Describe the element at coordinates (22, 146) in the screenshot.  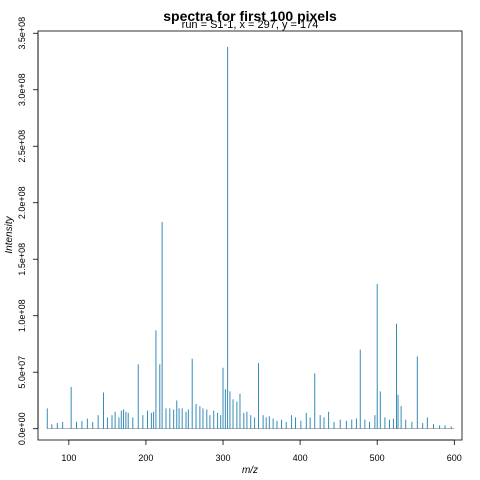
I see `y-tick-label: 2.5e+08` at that location.